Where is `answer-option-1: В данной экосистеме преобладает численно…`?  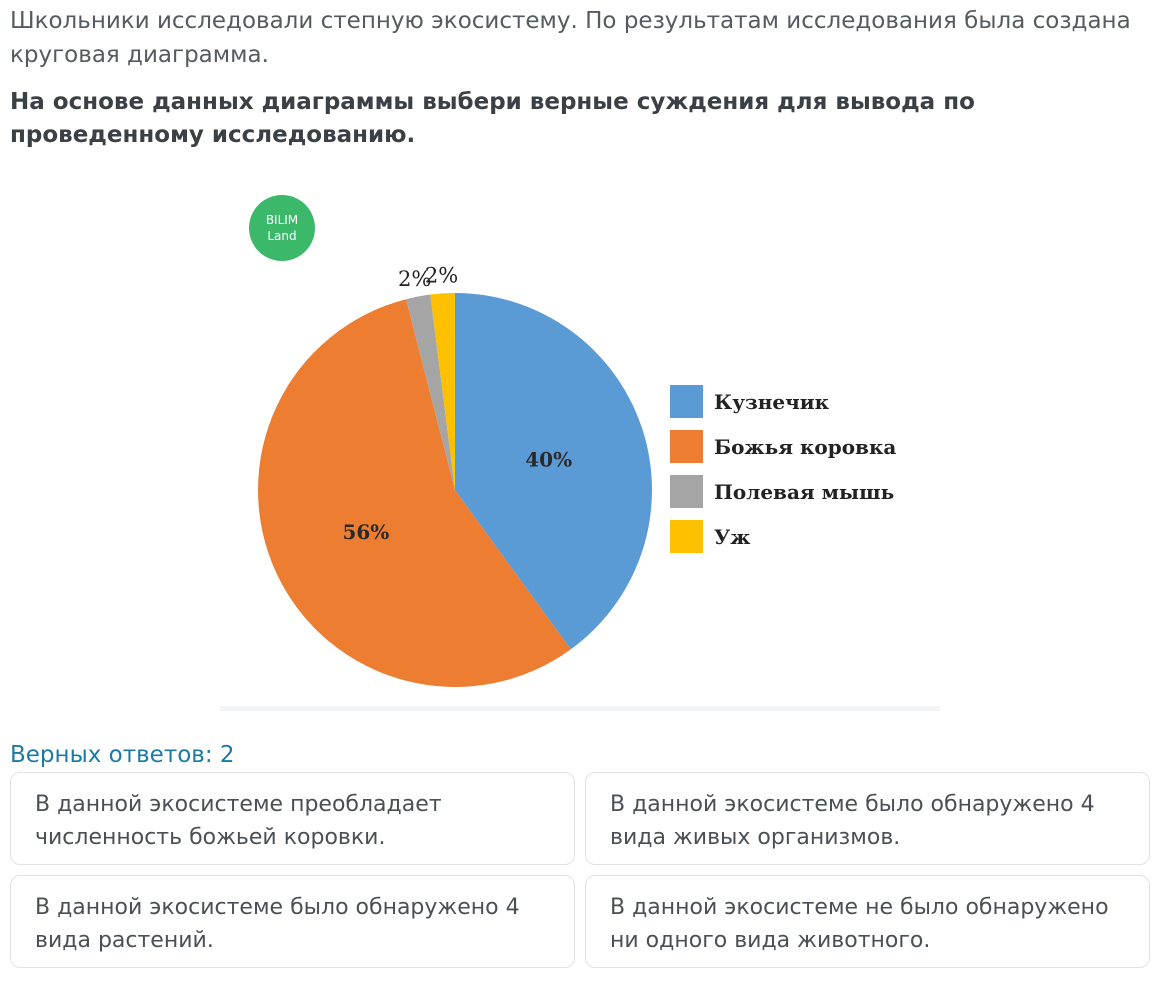
answer-option-1: В данной экосистеме преобладает численно… is located at coordinates (292, 818).